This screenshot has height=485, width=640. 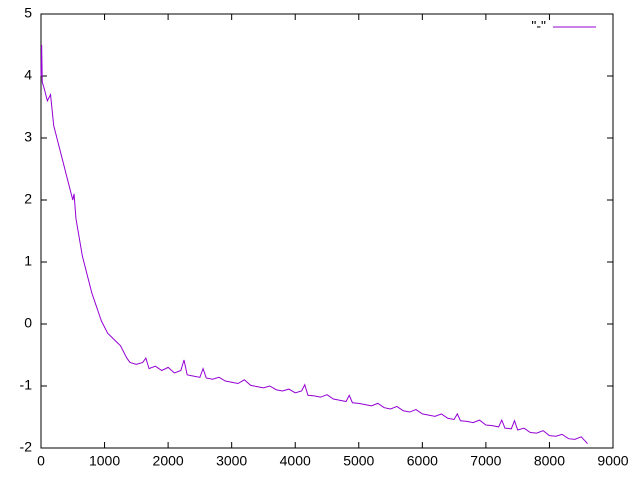 I want to click on x-tick-label: 0, so click(x=41, y=461).